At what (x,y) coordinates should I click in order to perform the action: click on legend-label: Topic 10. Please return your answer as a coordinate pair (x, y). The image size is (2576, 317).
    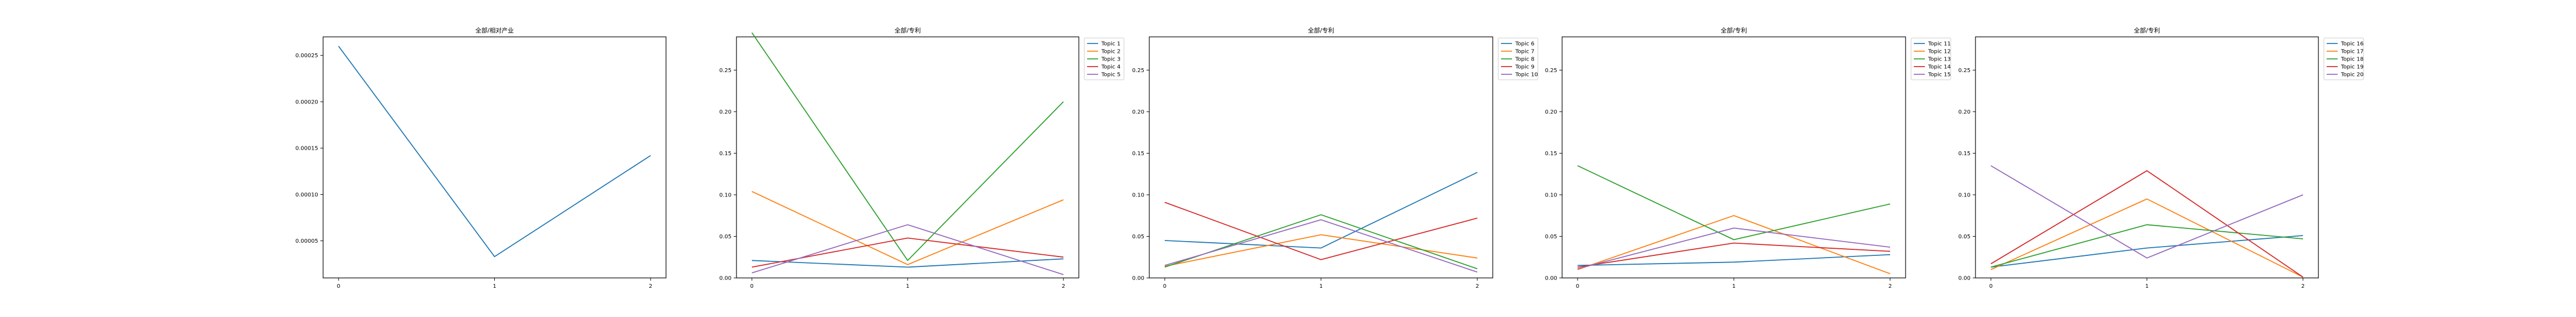
    Looking at the image, I should click on (1527, 75).